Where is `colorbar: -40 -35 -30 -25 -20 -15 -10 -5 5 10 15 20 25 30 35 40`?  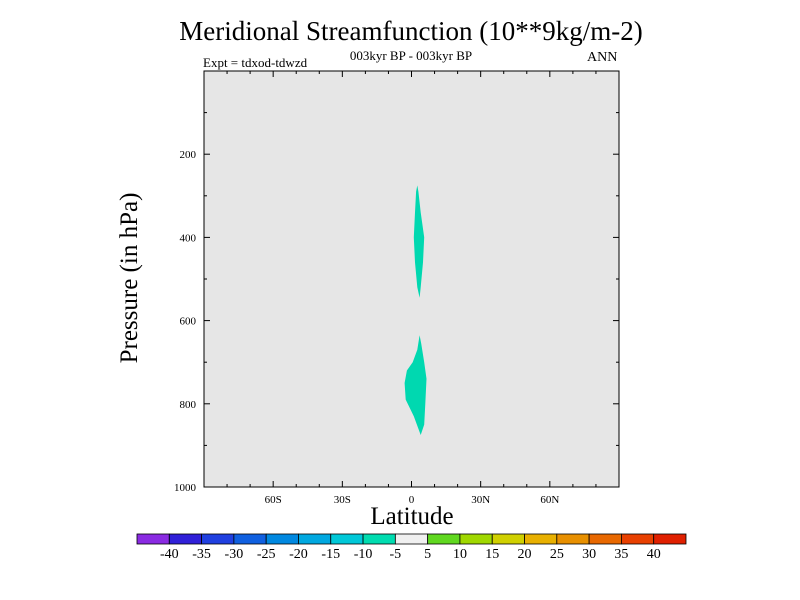 colorbar: -40 -35 -30 -25 -20 -15 -10 -5 5 10 15 20 25 30 35 40 is located at coordinates (411, 547).